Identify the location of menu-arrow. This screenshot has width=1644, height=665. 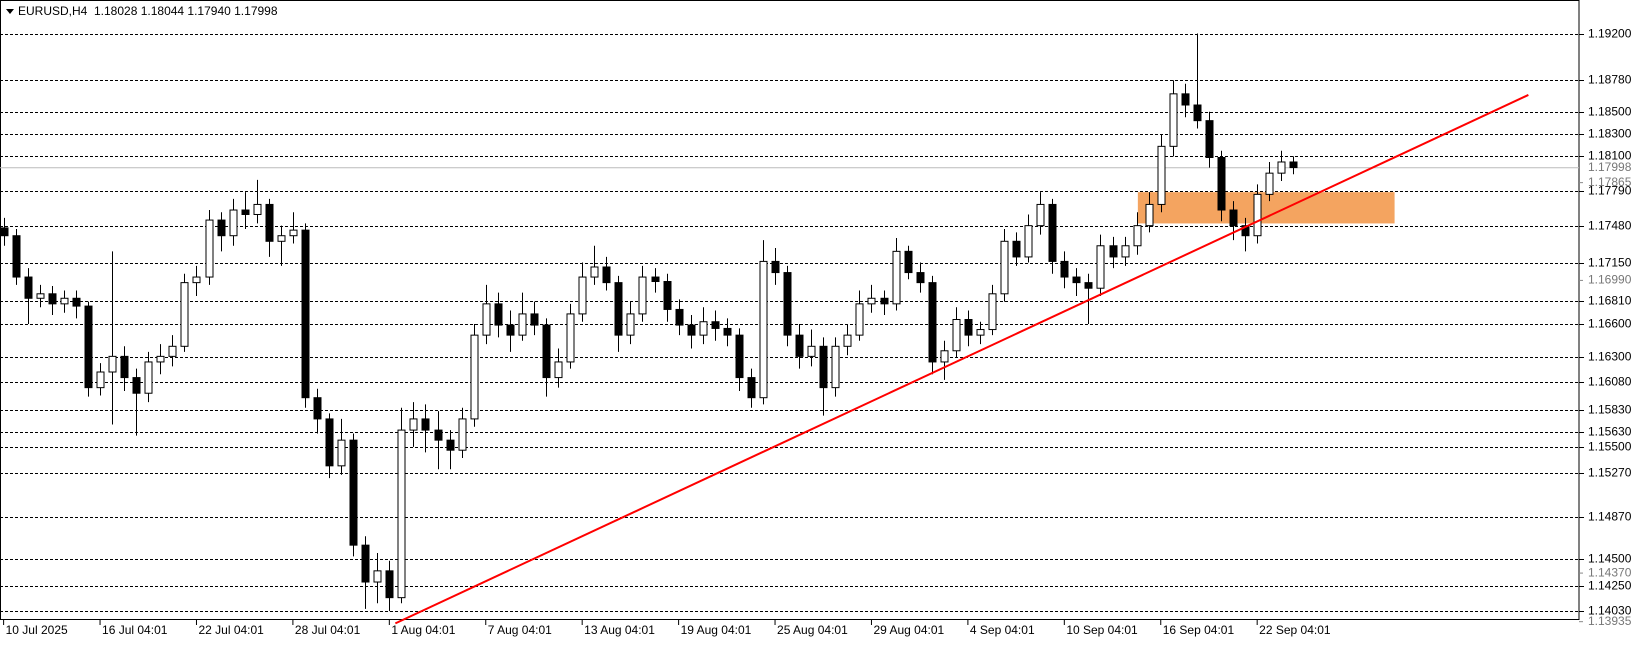
(10, 11).